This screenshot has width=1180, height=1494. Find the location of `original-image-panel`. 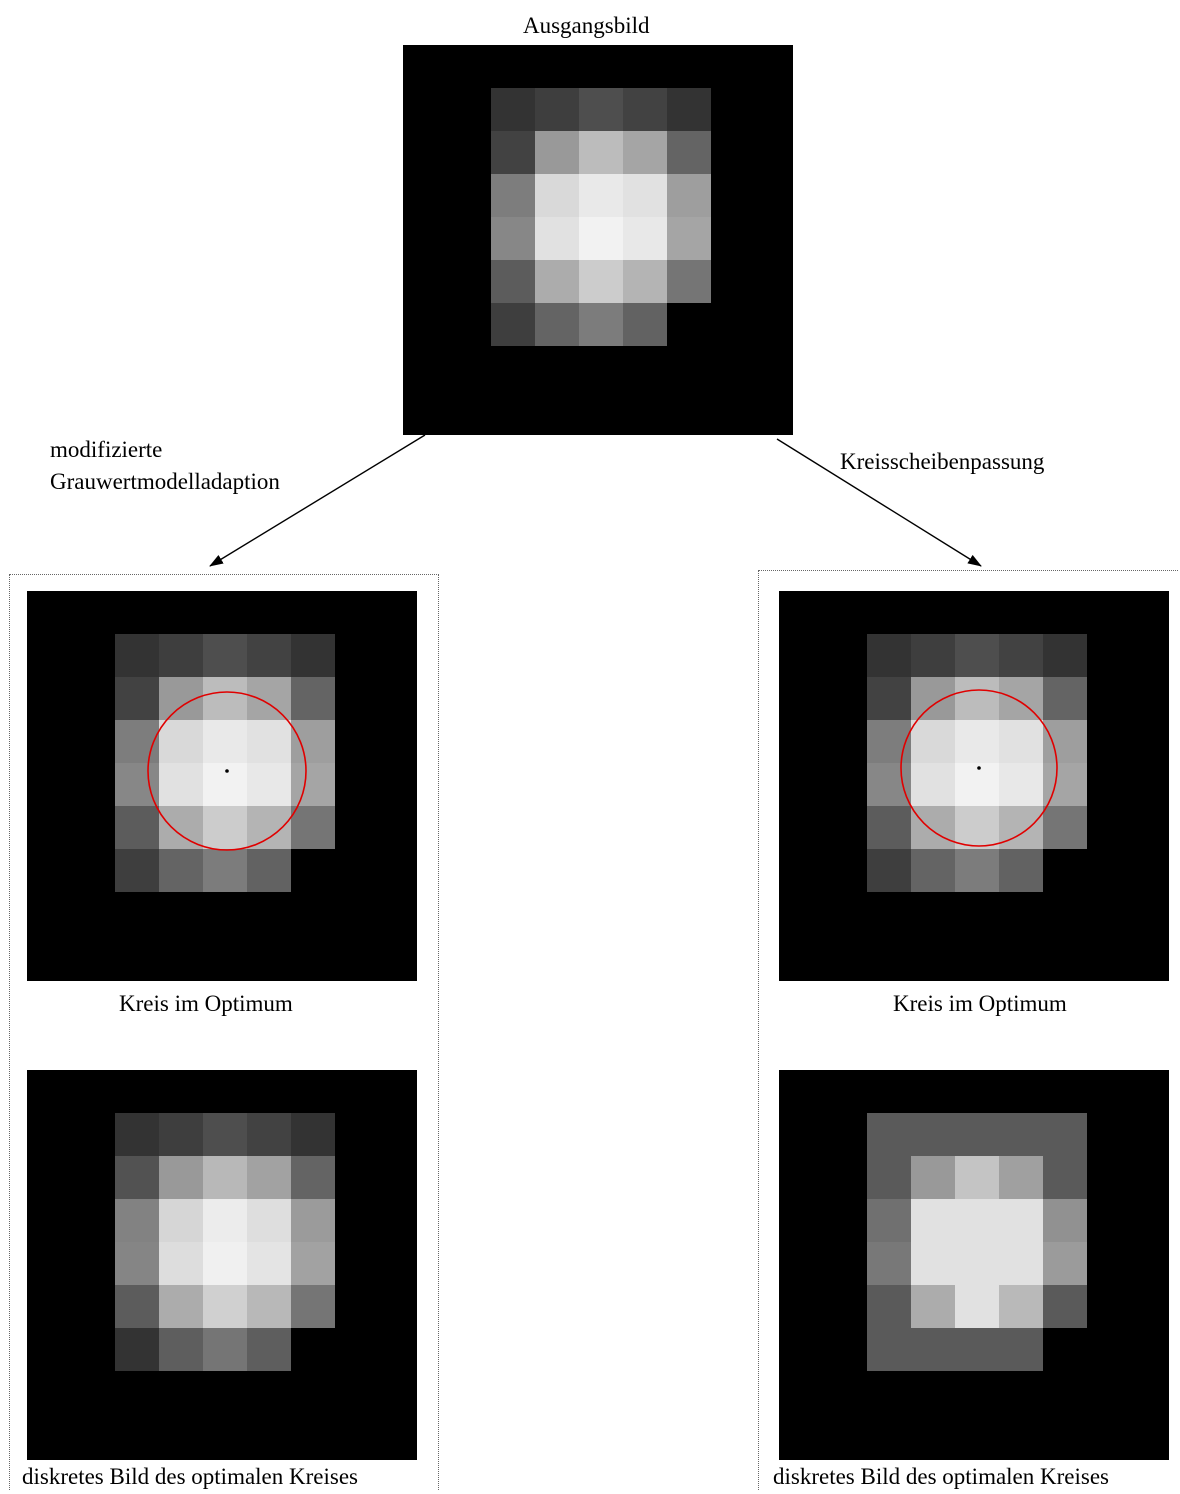

original-image-panel is located at coordinates (598, 240).